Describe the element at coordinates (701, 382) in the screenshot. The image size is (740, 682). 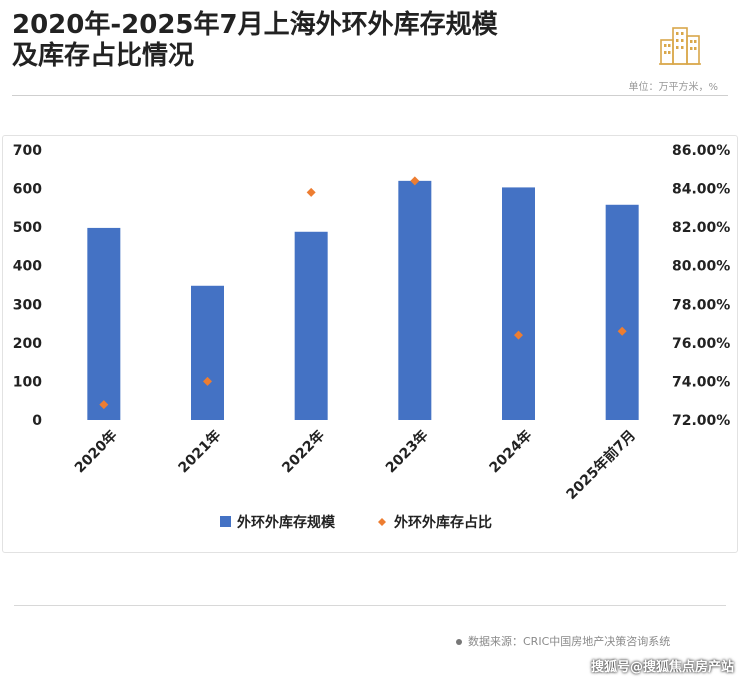
I see `y-right-tick-label: 74.00%` at that location.